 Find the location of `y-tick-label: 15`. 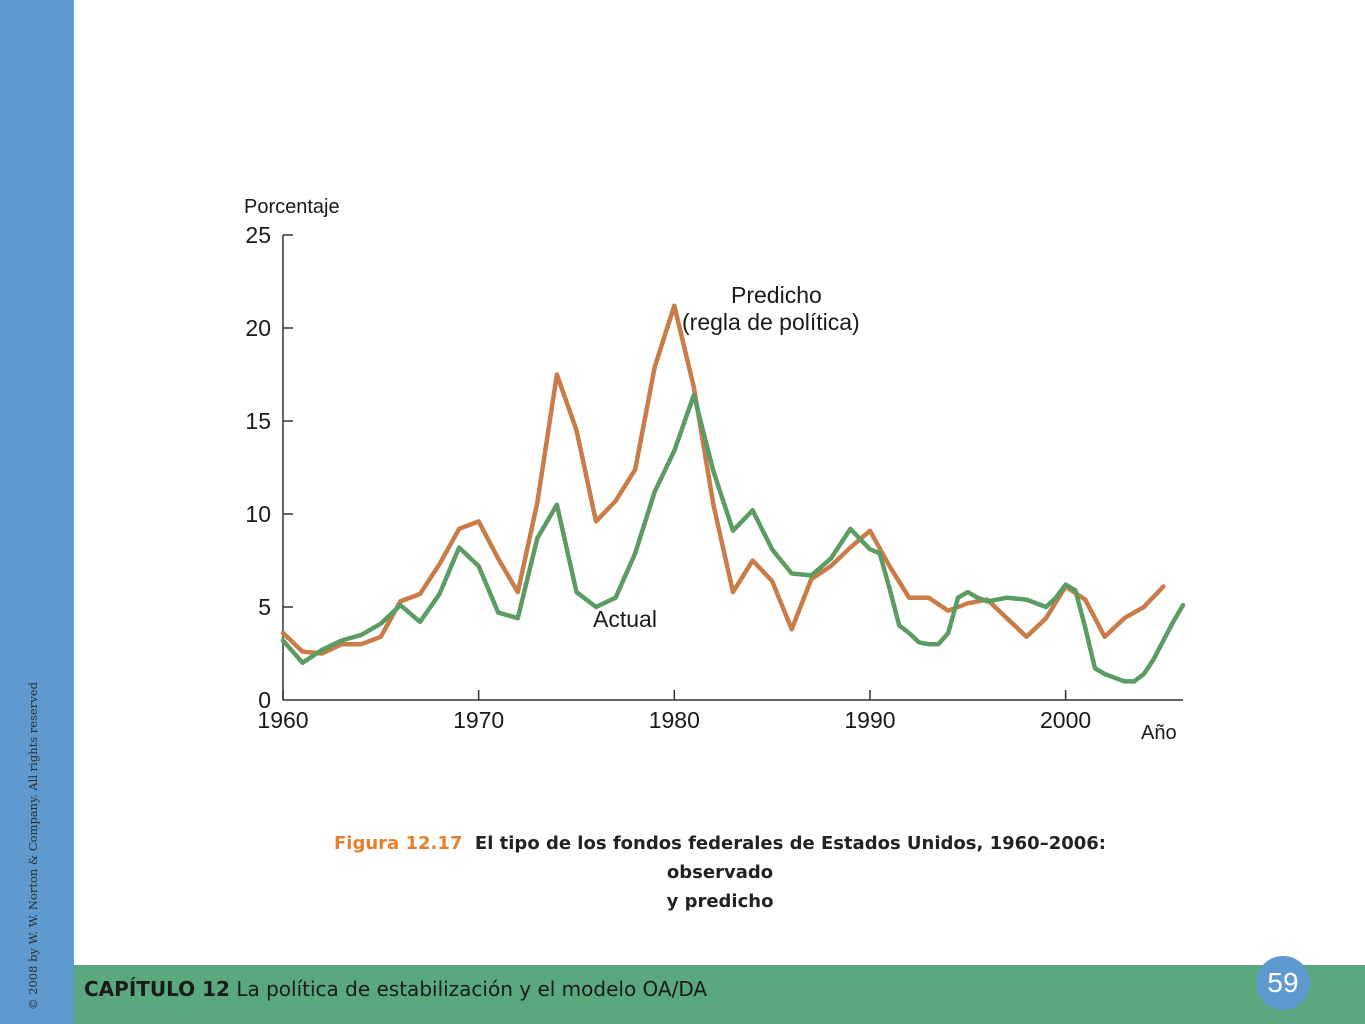

y-tick-label: 15 is located at coordinates (258, 421).